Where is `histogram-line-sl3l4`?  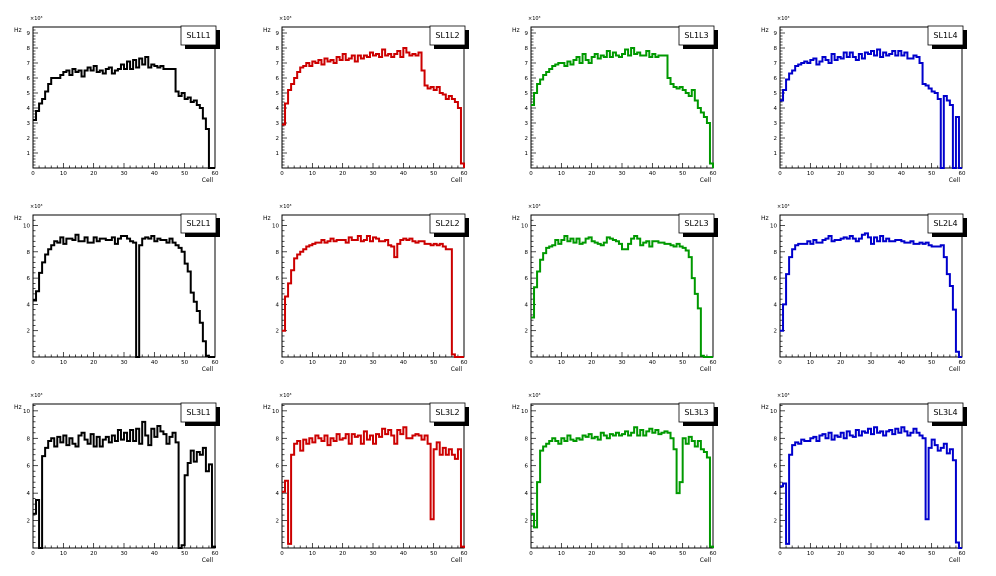
histogram-line-sl3l4 is located at coordinates (871, 487).